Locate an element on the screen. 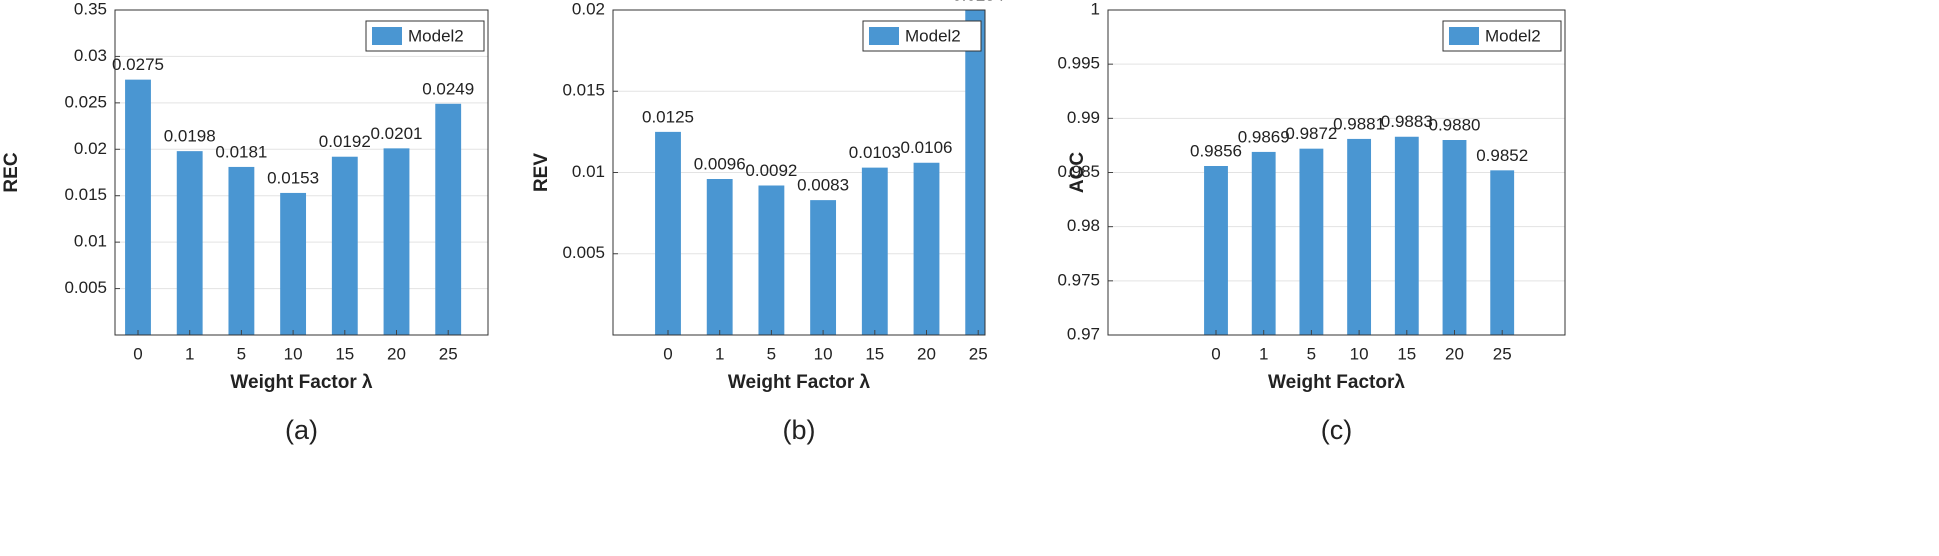 Image resolution: width=1939 pixels, height=556 pixels. x-axis-label: Weight Factorλ is located at coordinates (1336, 382).